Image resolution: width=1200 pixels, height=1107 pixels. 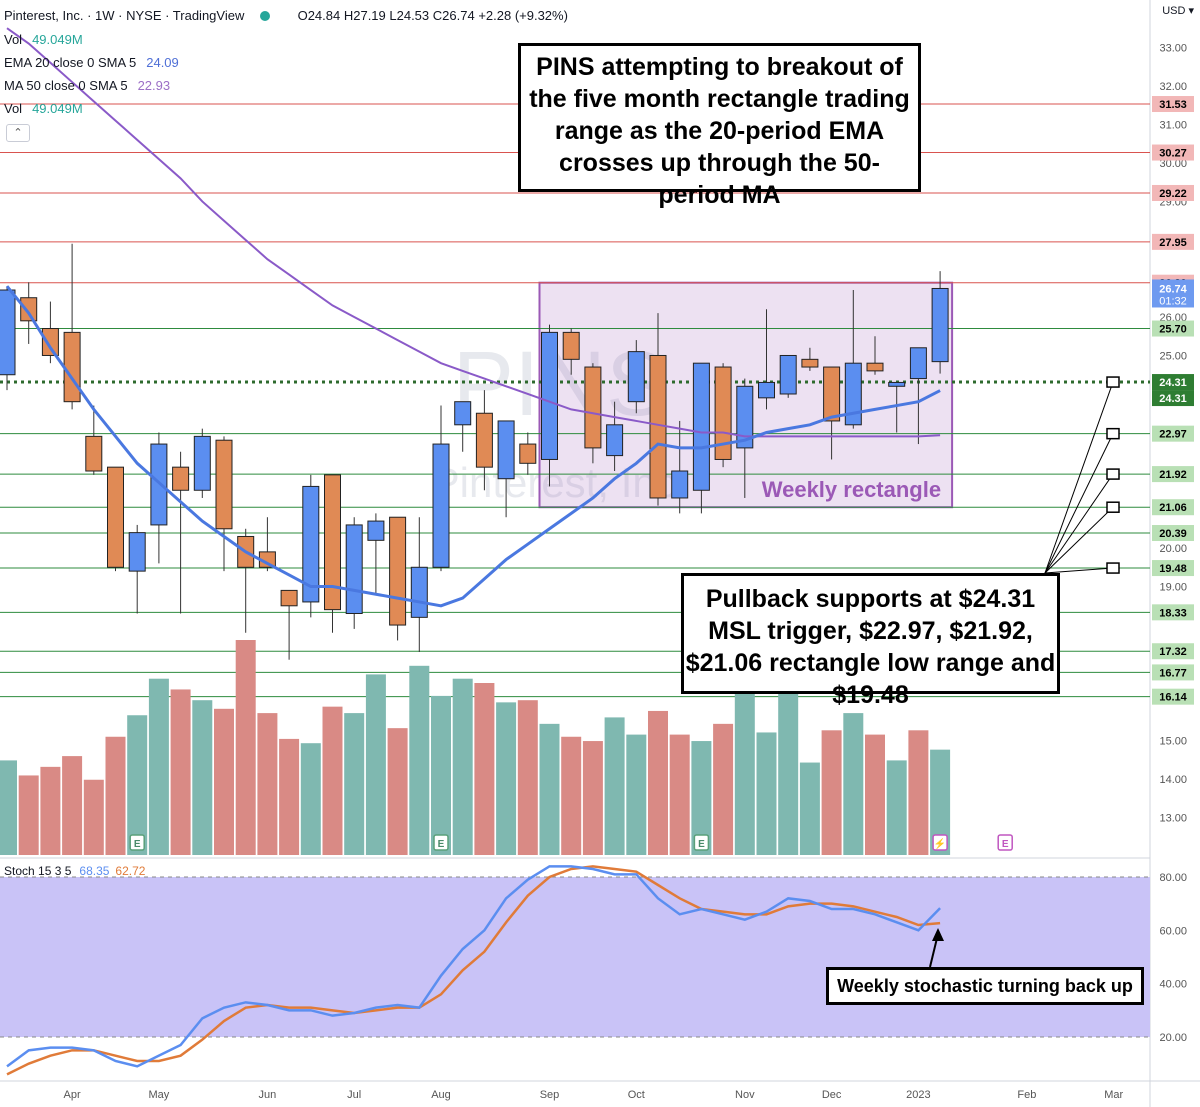 I want to click on level-label-bg-21.92, so click(x=1173, y=474).